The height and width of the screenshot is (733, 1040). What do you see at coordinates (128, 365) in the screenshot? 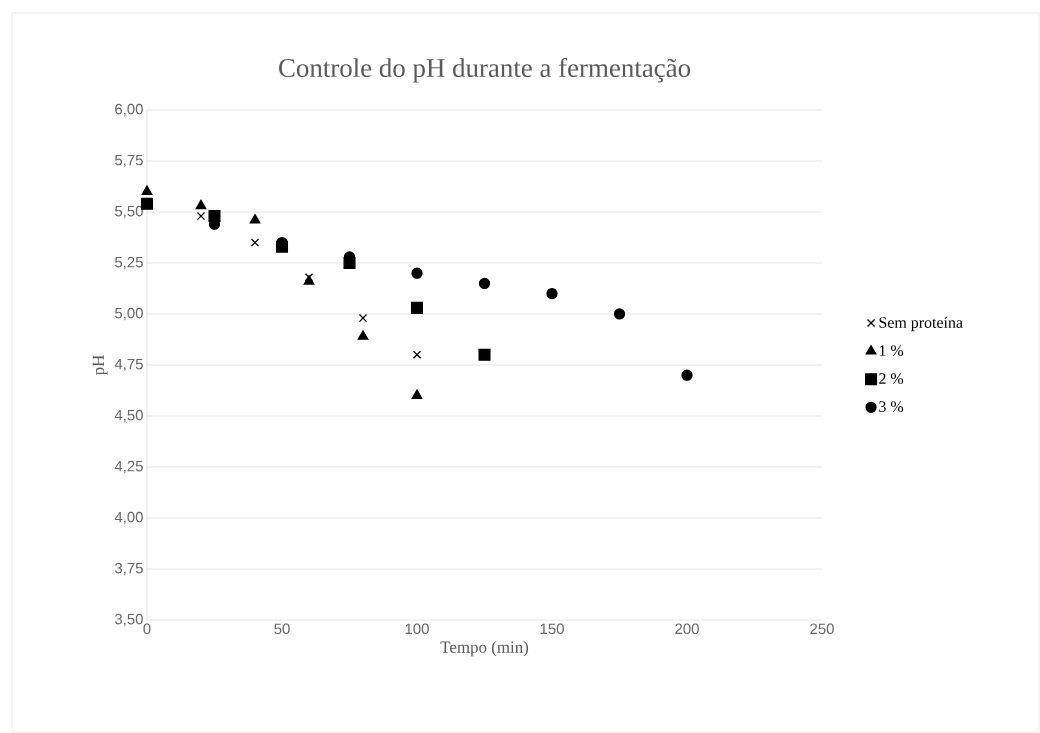
I see `y-tick-label: 4,75` at bounding box center [128, 365].